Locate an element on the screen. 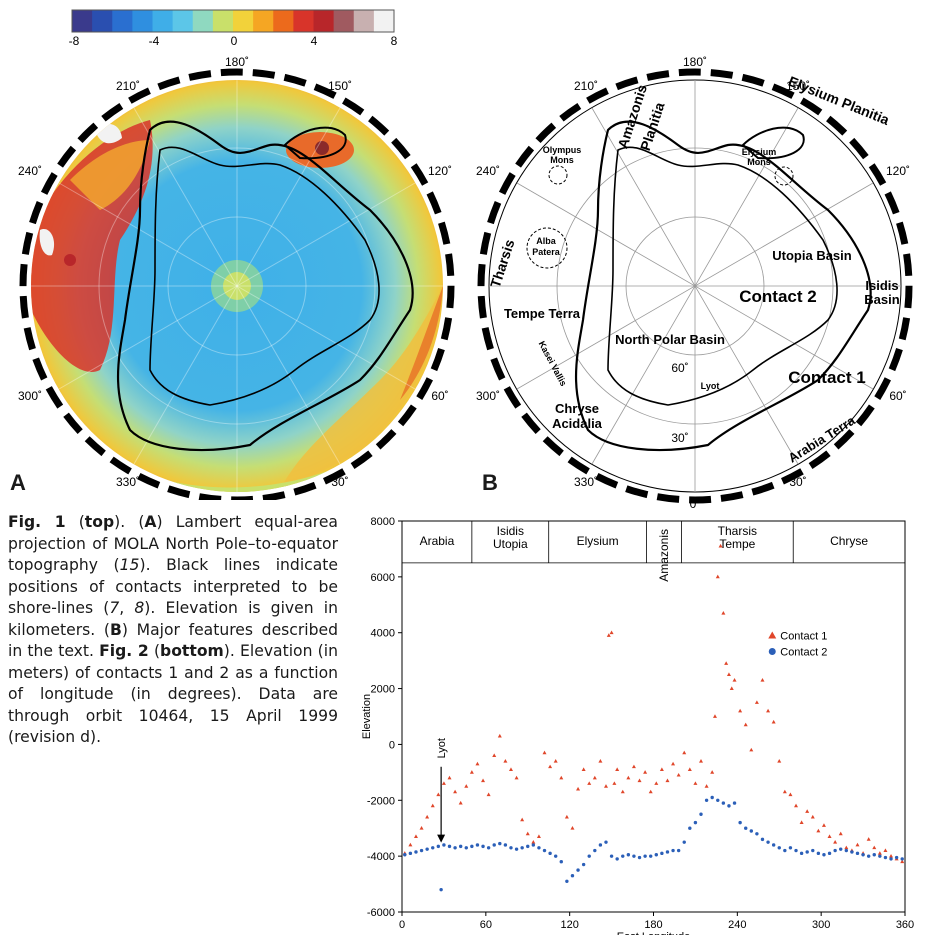 The image size is (934, 937). feature-label: North Polar Basin is located at coordinates (670, 339).